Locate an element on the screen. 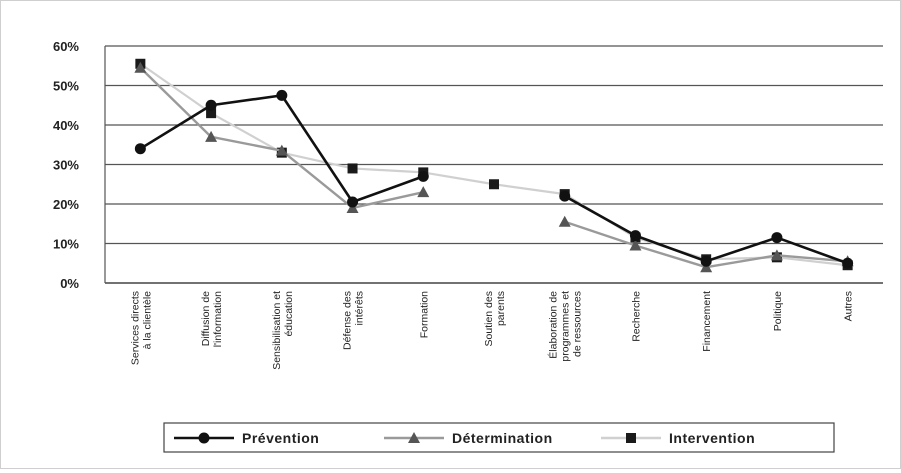 This screenshot has height=473, width=901. y-tick-label: 20% is located at coordinates (66, 204).